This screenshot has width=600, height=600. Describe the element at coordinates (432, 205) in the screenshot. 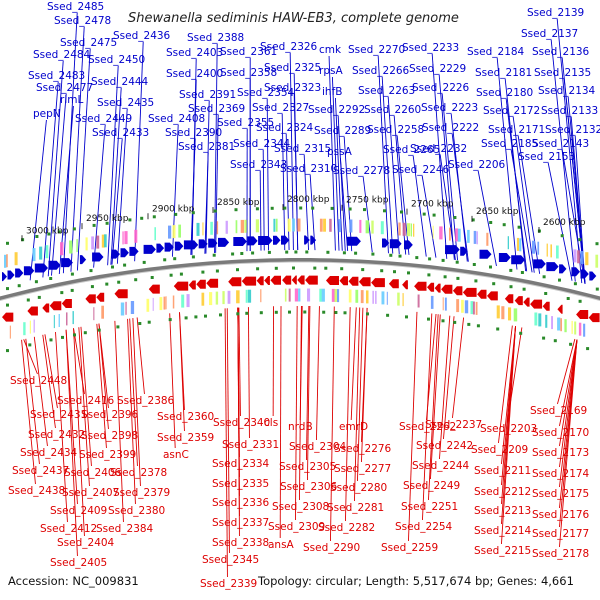

I see `kbp-tick-label: 2700 kbp` at that location.